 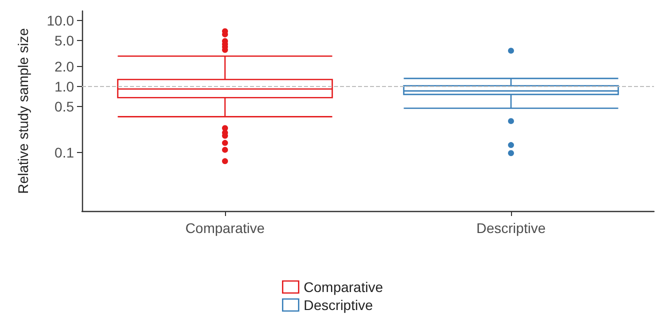 What do you see at coordinates (64, 106) in the screenshot?
I see `y-tick-label: 0.5` at bounding box center [64, 106].